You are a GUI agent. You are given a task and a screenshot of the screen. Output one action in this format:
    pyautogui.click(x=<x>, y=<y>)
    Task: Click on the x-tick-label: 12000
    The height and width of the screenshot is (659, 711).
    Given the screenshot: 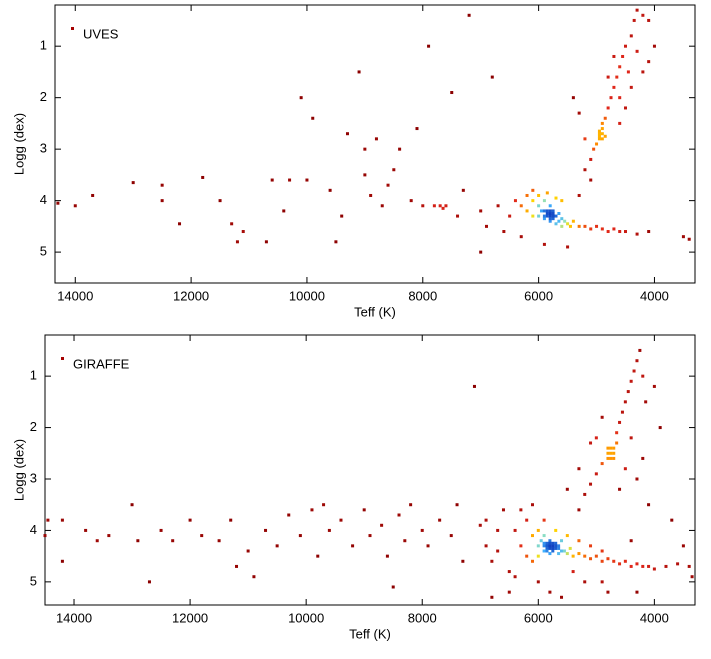 What is the action you would take?
    pyautogui.click(x=190, y=617)
    